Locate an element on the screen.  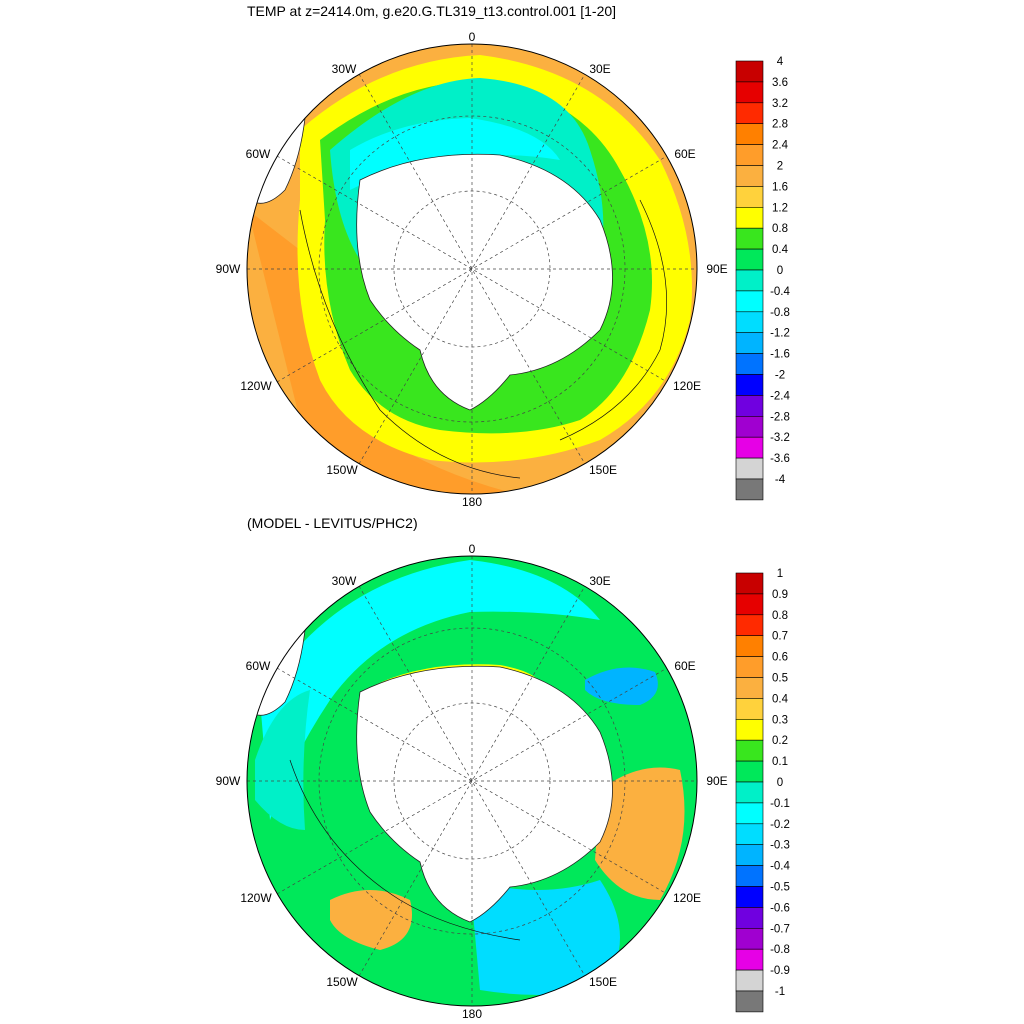
colorbar-tick-label: -0.7 is located at coordinates (780, 929).